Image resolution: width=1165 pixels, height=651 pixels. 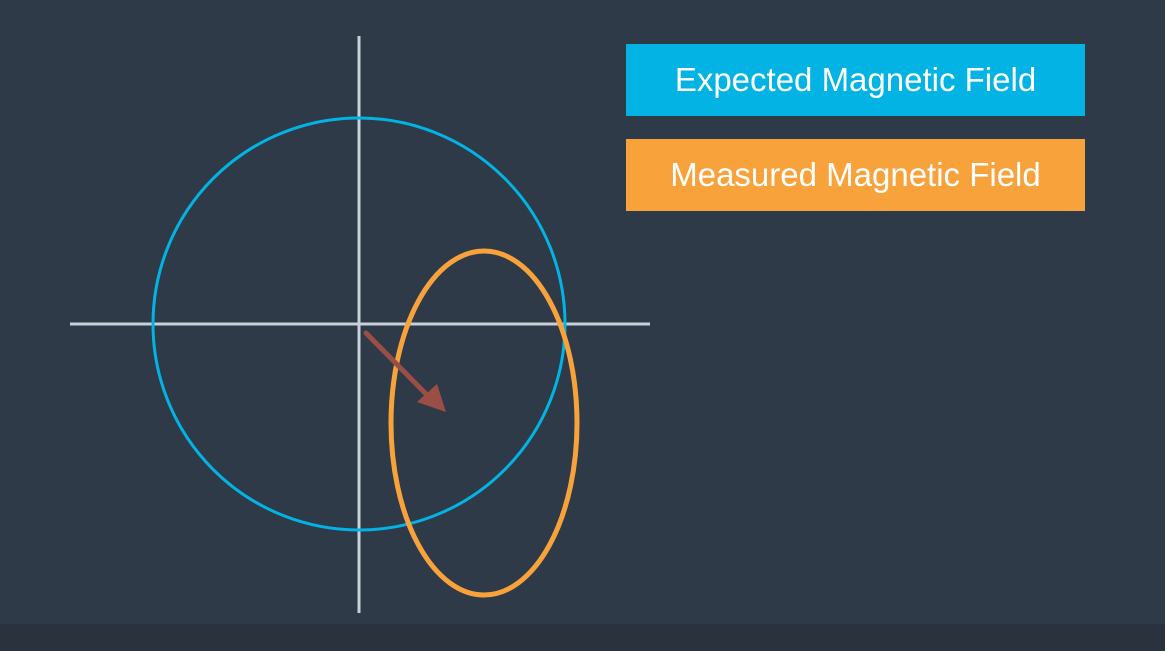 What do you see at coordinates (855, 175) in the screenshot?
I see `legend-measured-magnetic-field: Measured Magnetic Field` at bounding box center [855, 175].